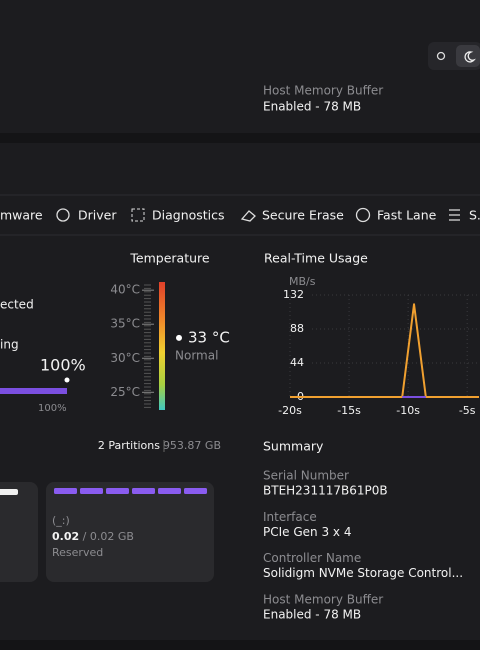  What do you see at coordinates (297, 328) in the screenshot?
I see `y-tick-label: 88` at bounding box center [297, 328].